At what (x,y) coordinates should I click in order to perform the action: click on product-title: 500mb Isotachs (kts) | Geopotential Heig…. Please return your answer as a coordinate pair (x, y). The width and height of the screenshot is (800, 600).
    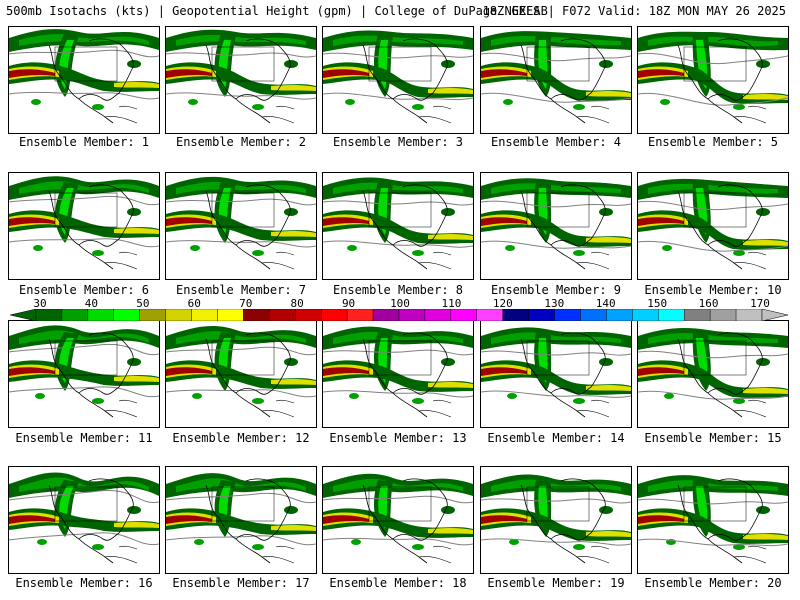
    Looking at the image, I should click on (277, 11).